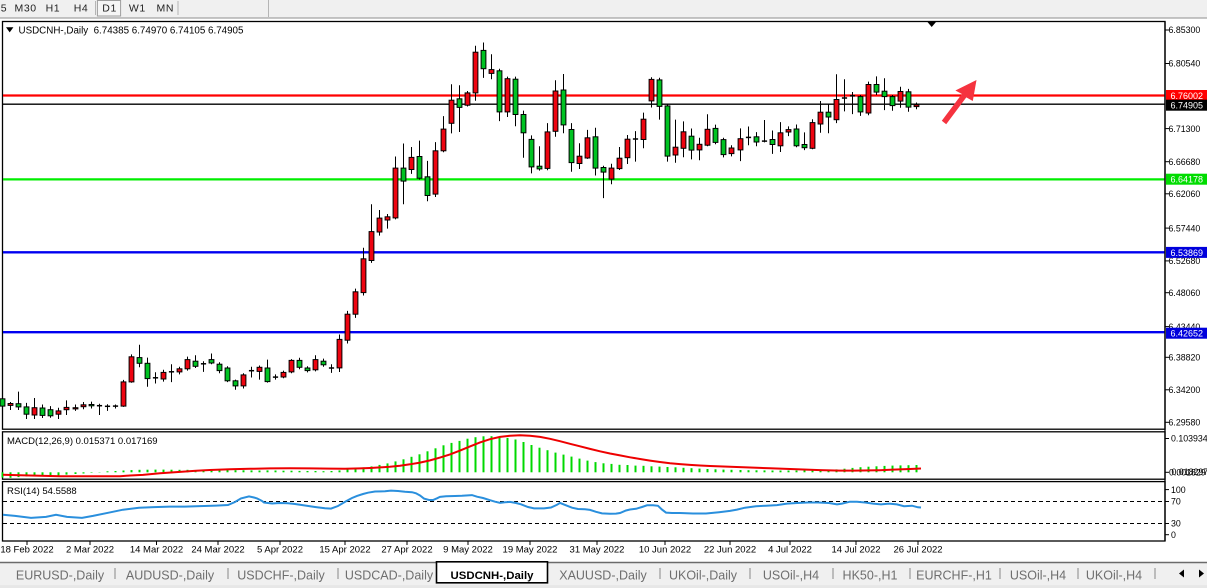  I want to click on svg-text: 5 Apr 2022, so click(280, 550).